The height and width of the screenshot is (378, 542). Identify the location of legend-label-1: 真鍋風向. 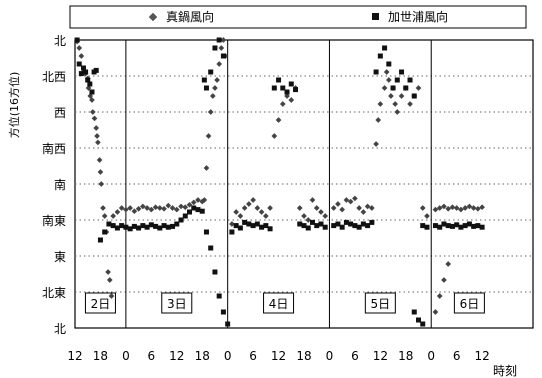
(190, 16).